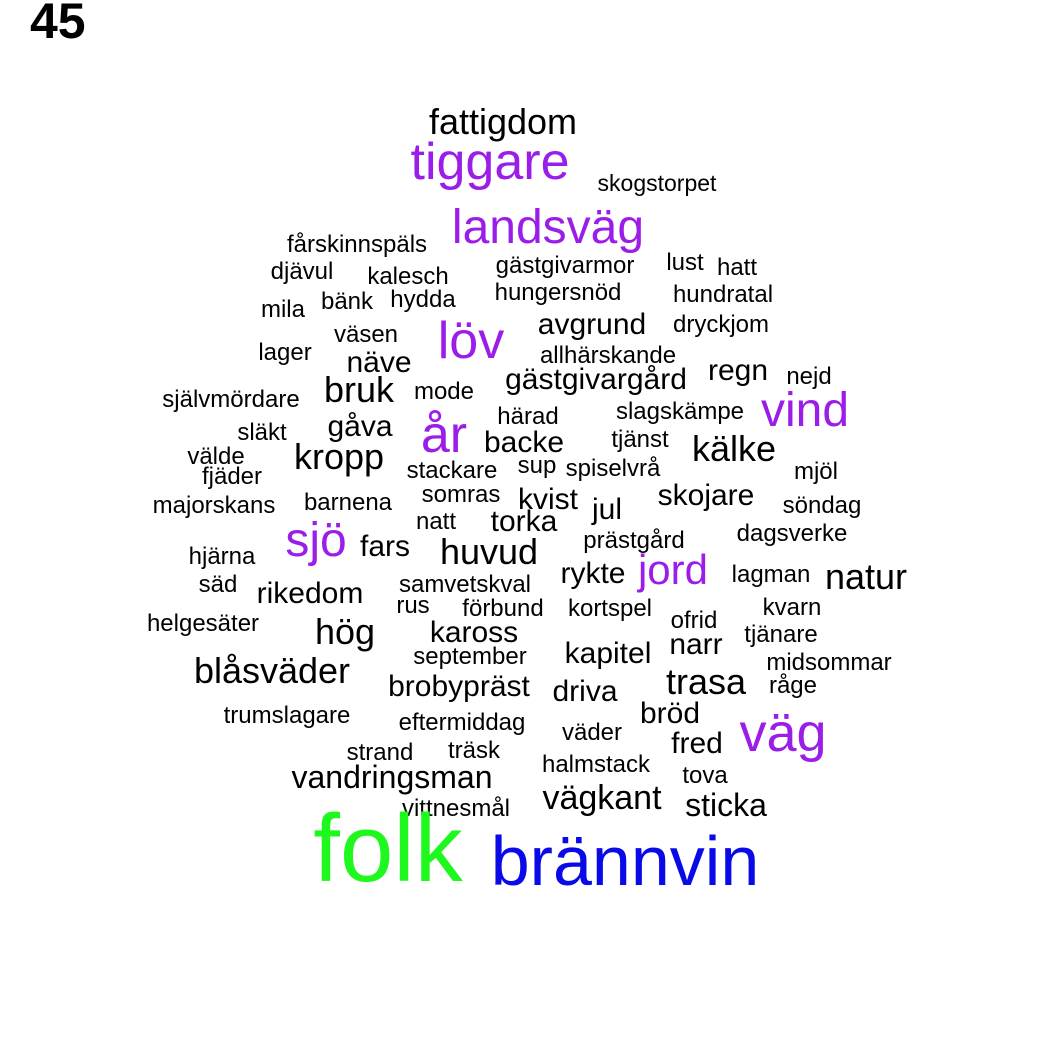 This screenshot has height=1050, width=1050. Describe the element at coordinates (444, 434) in the screenshot. I see `word-ar: år` at that location.